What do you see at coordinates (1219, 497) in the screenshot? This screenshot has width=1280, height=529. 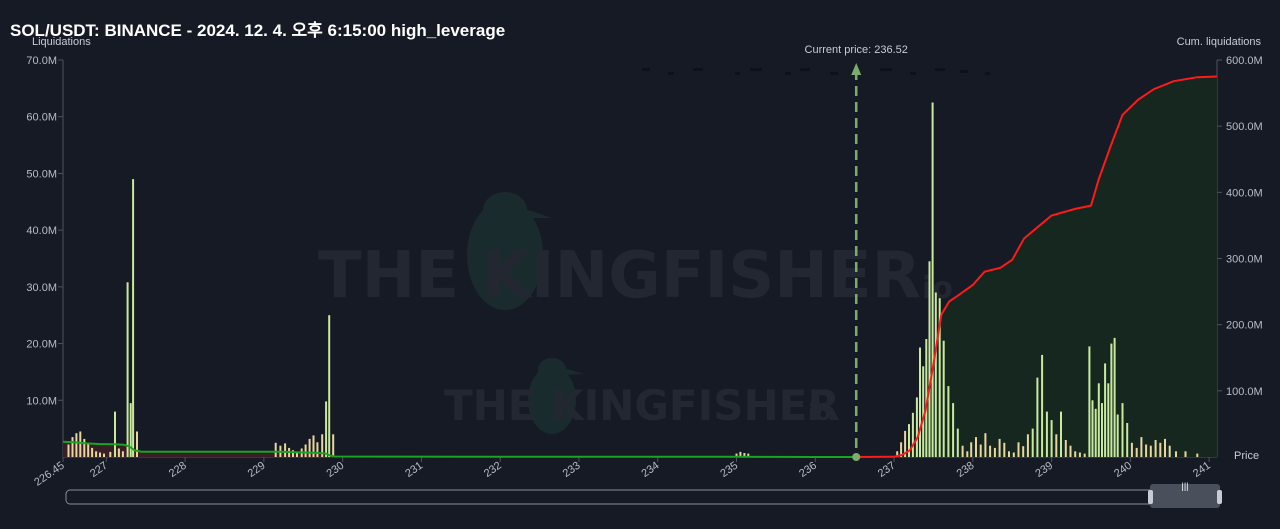 I see `scrollbar-right-handle` at bounding box center [1219, 497].